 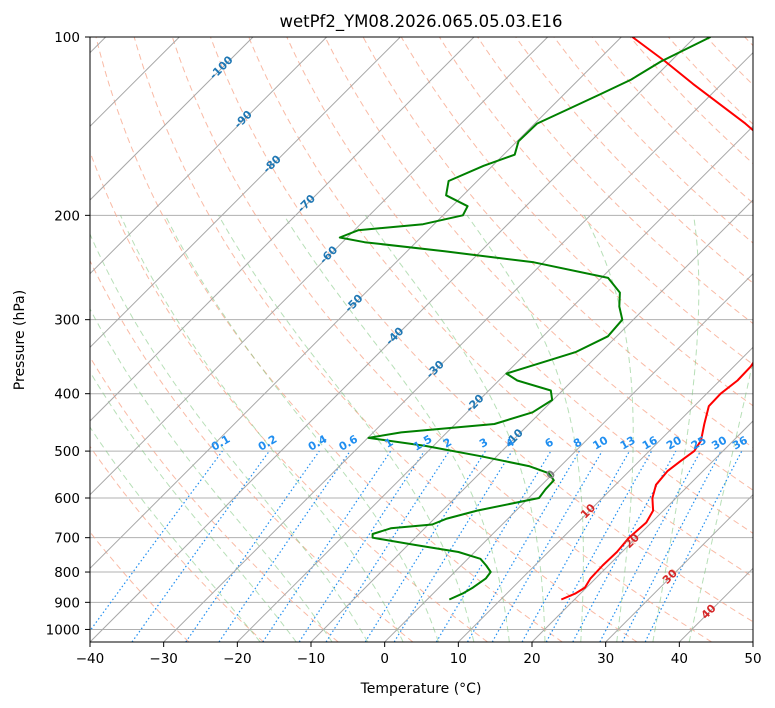 What do you see at coordinates (67, 499) in the screenshot?
I see `y-tick-label: 600` at bounding box center [67, 499].